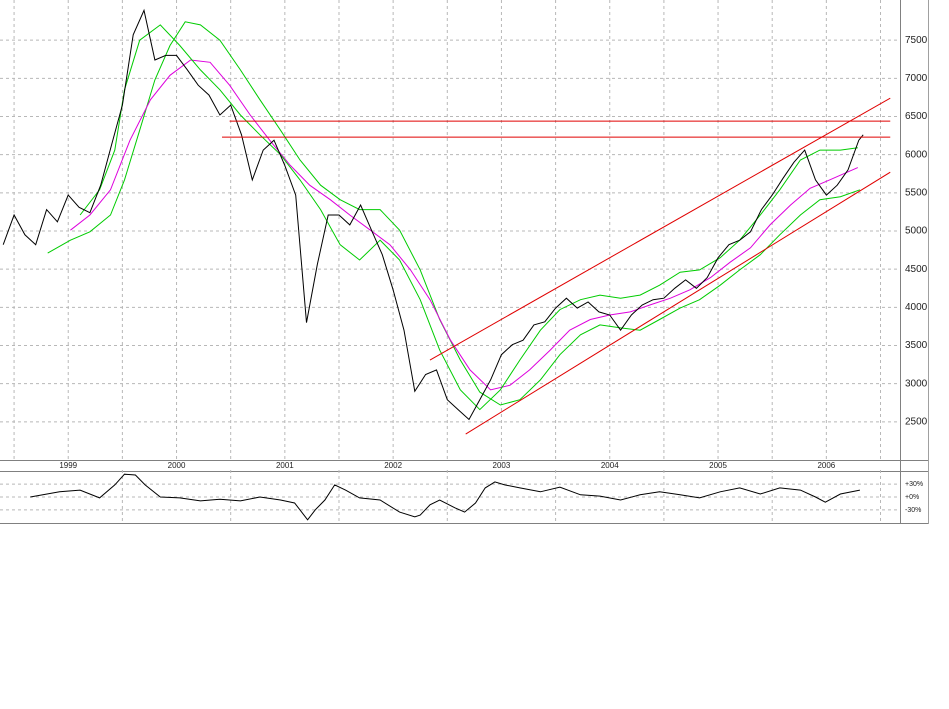  I want to click on y-tick-label: 6500, so click(916, 116).